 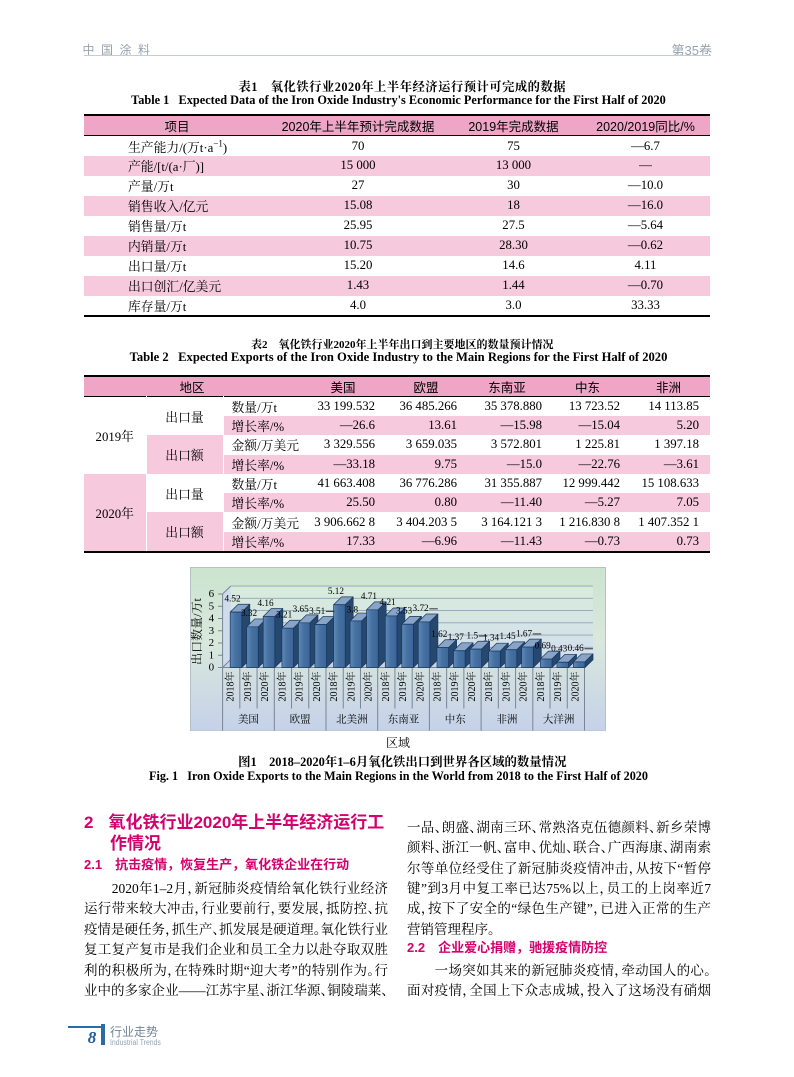 What do you see at coordinates (439, 633) in the screenshot?
I see `svg-text: 1.62` at bounding box center [439, 633].